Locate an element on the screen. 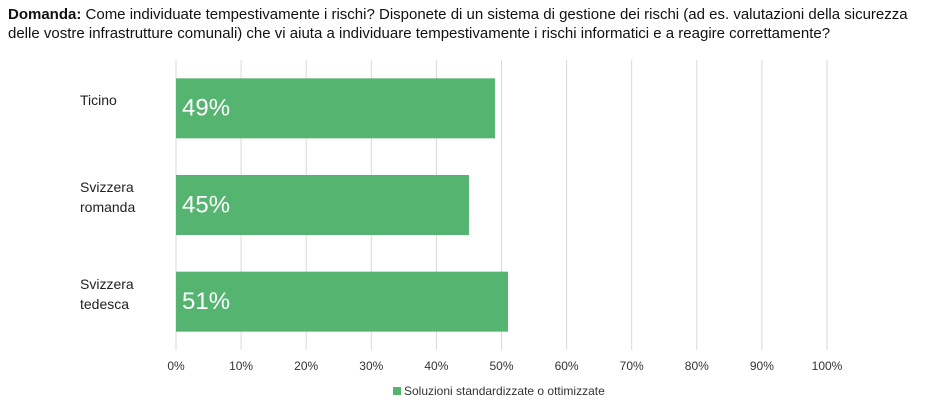  y-tick-label: Svizzera tedesca is located at coordinates (107, 293).